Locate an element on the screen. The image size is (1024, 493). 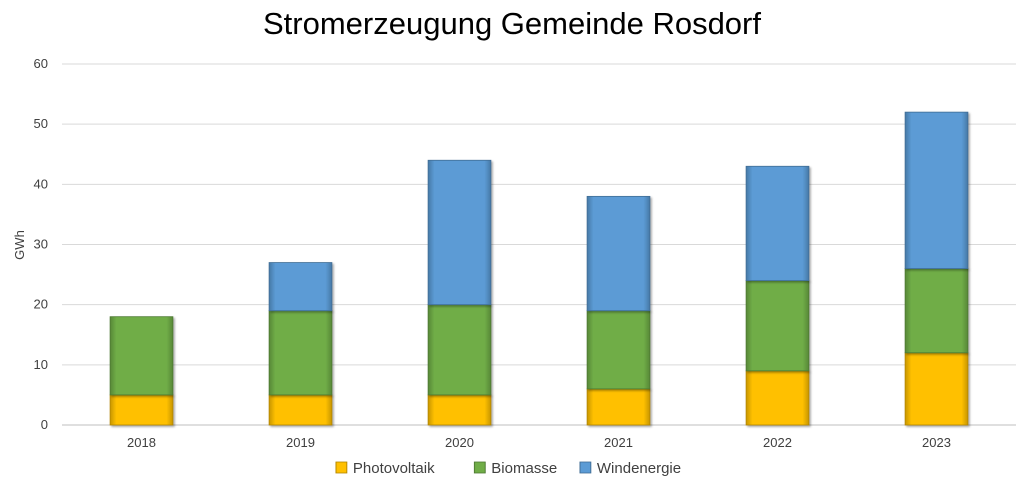
bar-biomasse-2020 is located at coordinates (459, 350).